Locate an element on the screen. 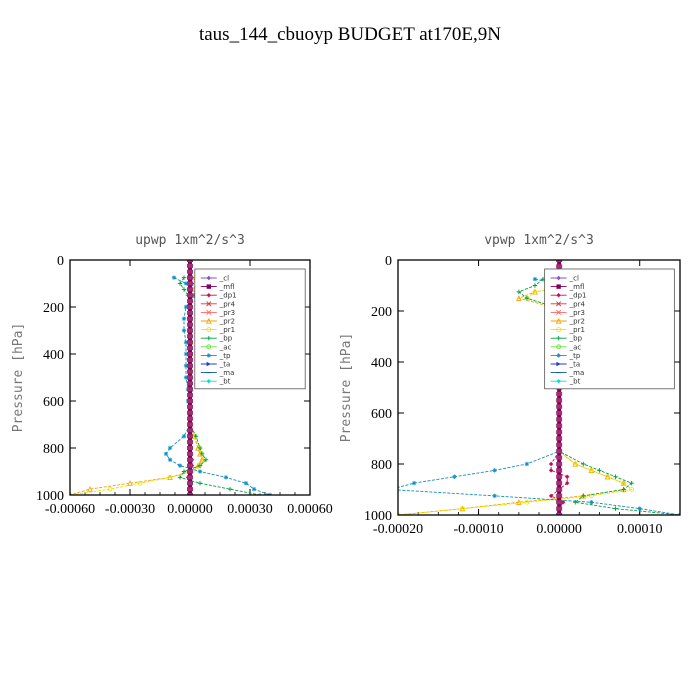 The height and width of the screenshot is (700, 700). legend-label: _tp is located at coordinates (225, 356).